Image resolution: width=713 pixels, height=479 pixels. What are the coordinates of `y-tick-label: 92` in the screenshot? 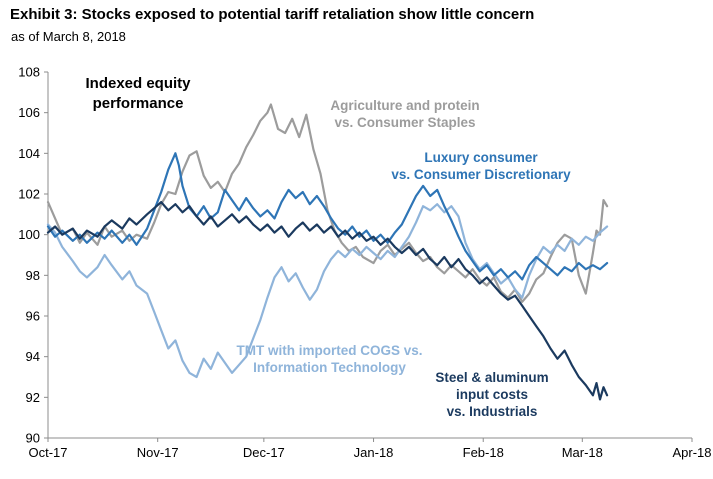 It's located at (33, 397).